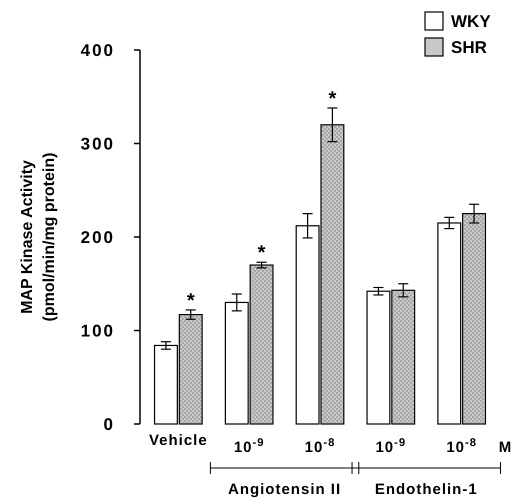  I want to click on legend-label: SHR, so click(469, 47).